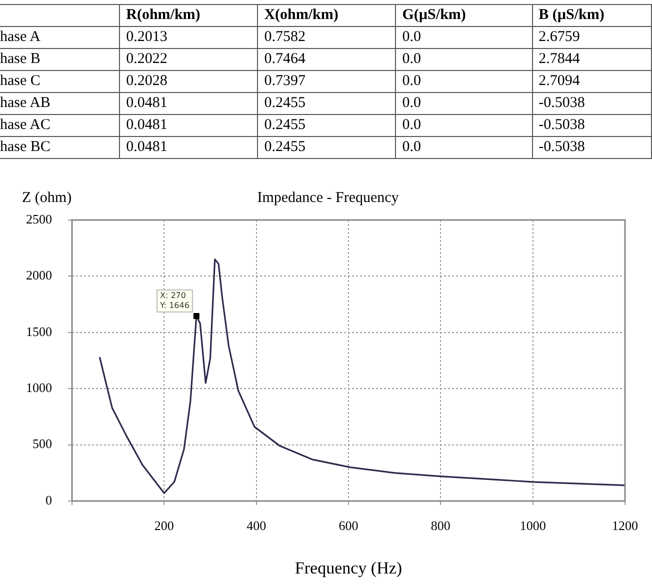  What do you see at coordinates (285, 59) in the screenshot?
I see `text: 0.7464` at bounding box center [285, 59].